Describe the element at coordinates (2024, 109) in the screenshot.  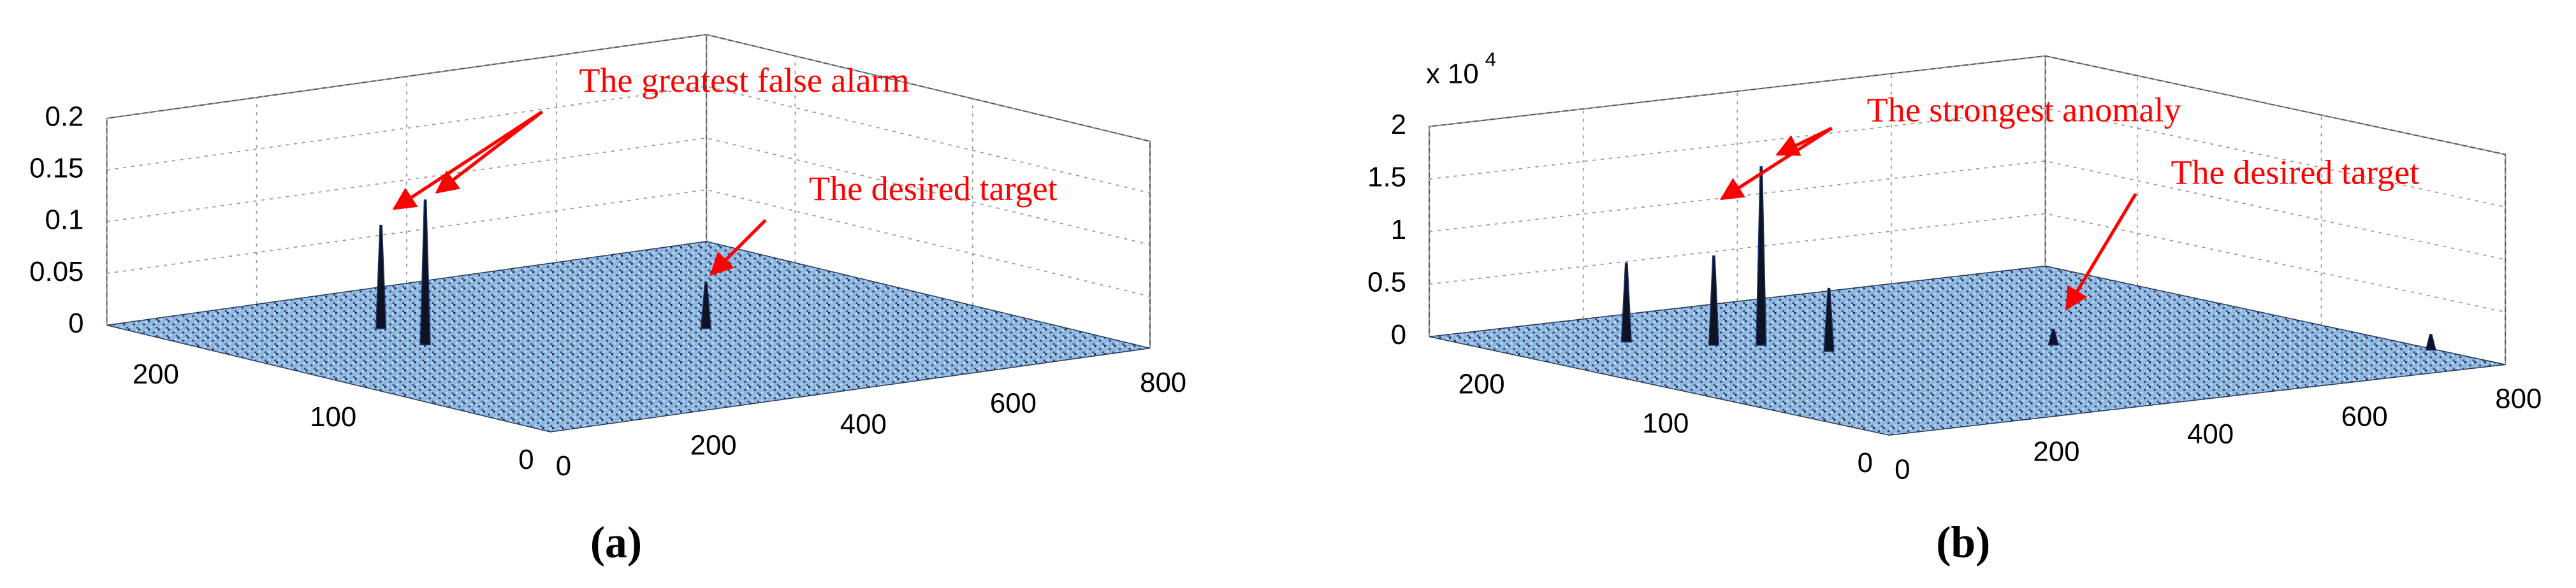
I see `annotation: The strongest anomaly` at that location.